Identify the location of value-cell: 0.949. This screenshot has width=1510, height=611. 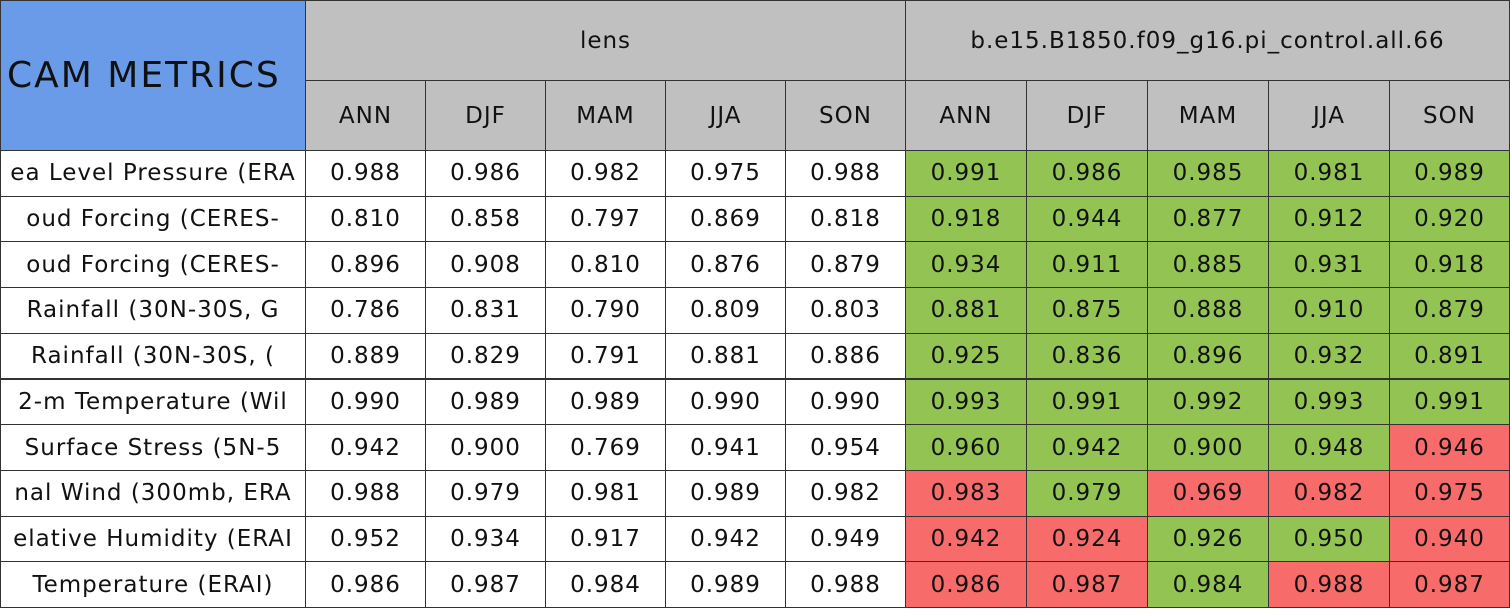
(845, 539).